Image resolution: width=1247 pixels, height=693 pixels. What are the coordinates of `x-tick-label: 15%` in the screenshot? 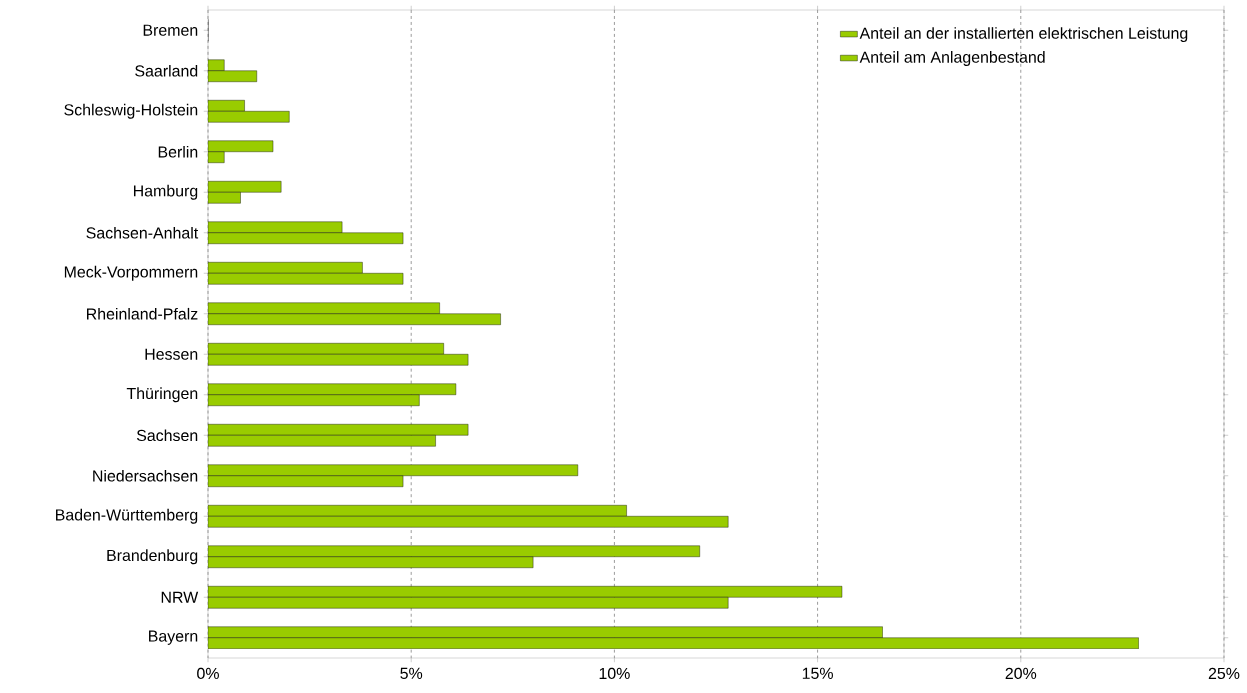 It's located at (817, 673).